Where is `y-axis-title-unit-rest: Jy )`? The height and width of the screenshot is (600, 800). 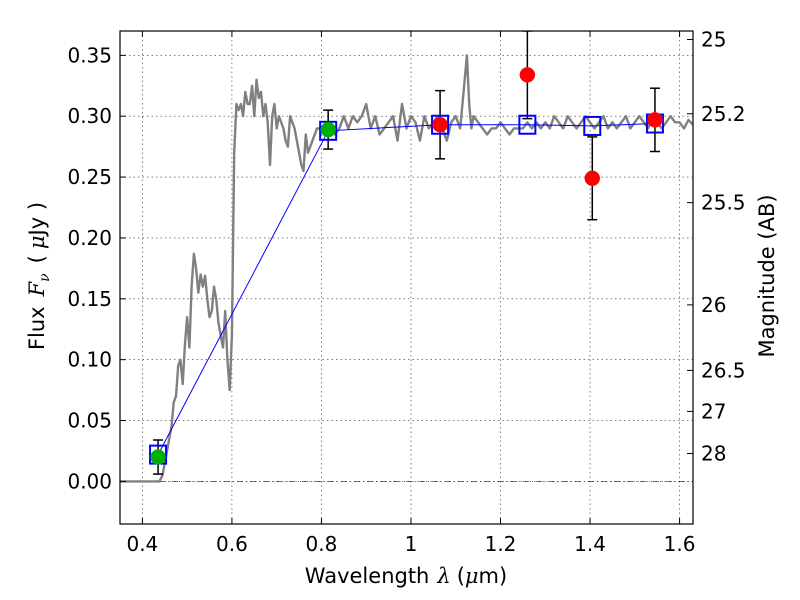
y-axis-title-unit-rest: Jy ) is located at coordinates (37, 220).